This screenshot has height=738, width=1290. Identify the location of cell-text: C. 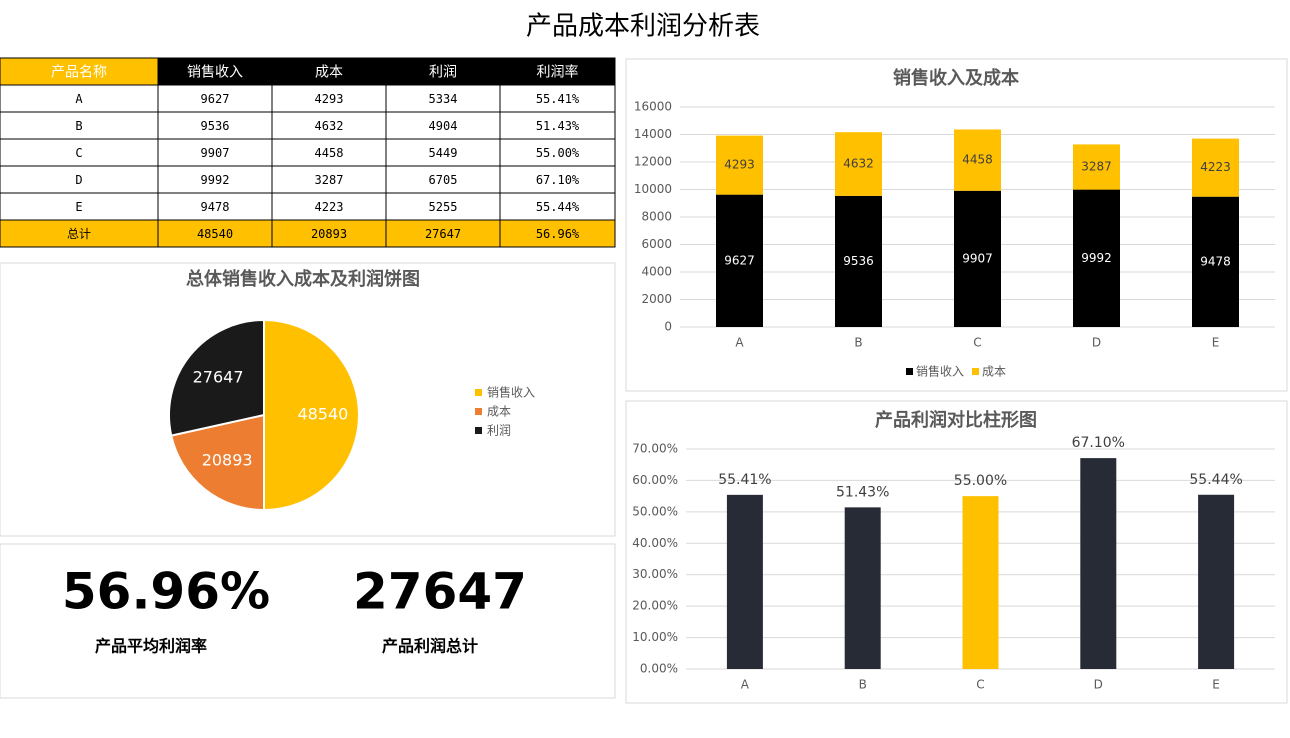
(78, 153).